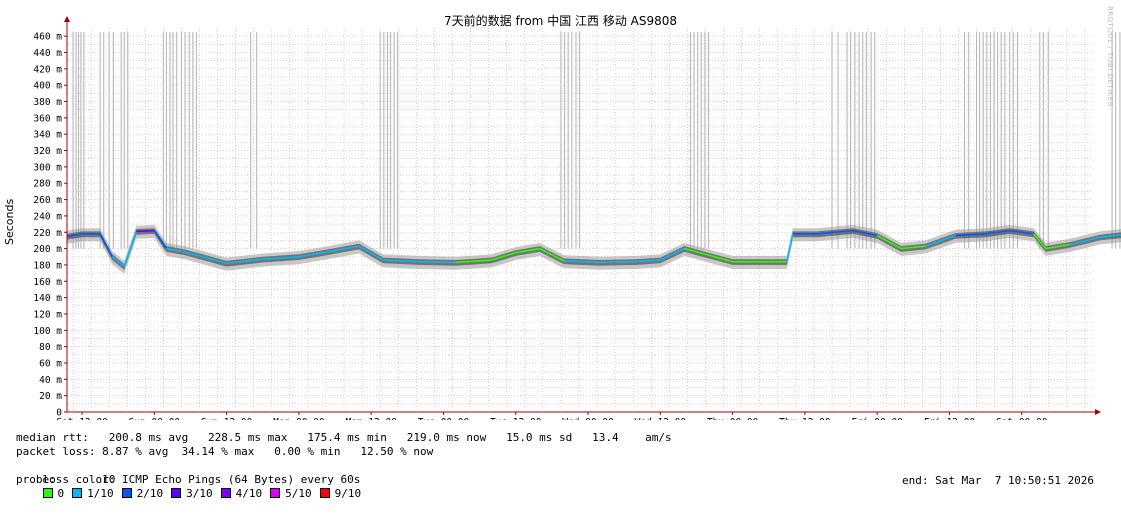  What do you see at coordinates (998, 480) in the screenshot?
I see `end-time: end: Sat Mar 7 10:50:51 2026` at bounding box center [998, 480].